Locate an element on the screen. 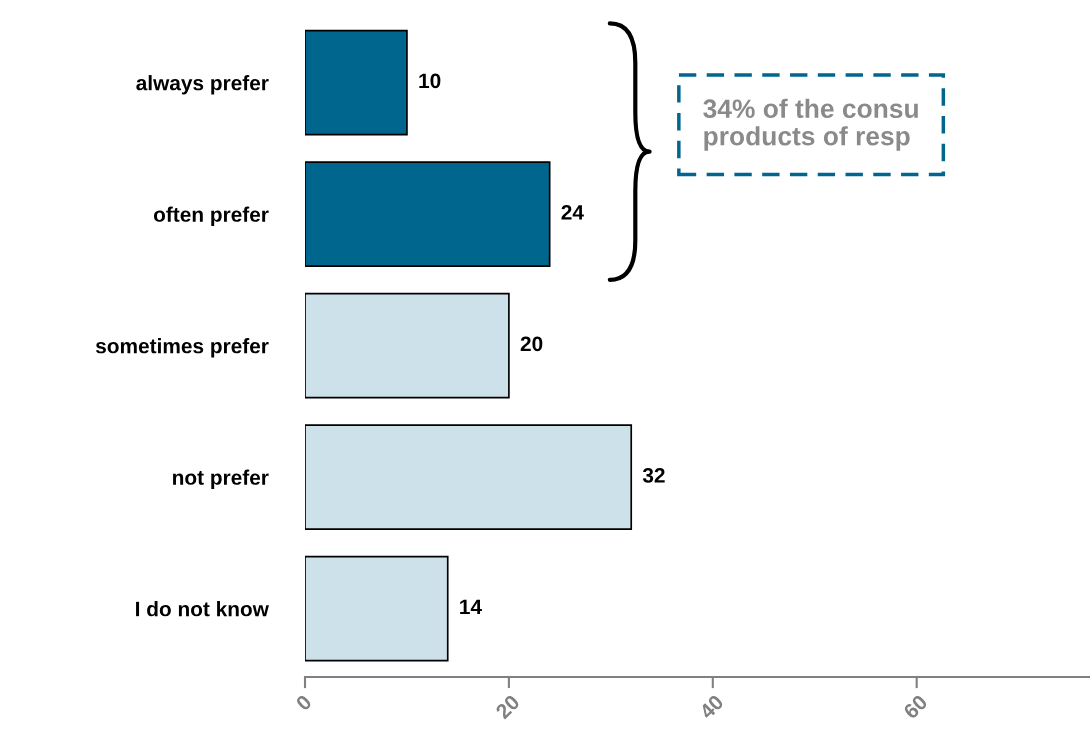  y-tick-label: often prefer is located at coordinates (211, 216).